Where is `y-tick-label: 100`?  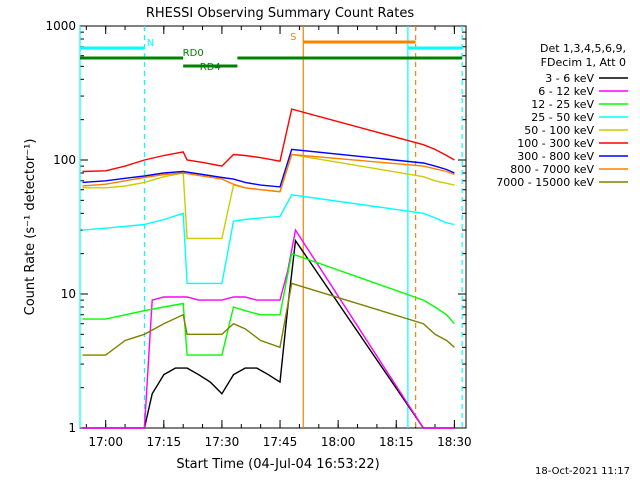 y-tick-label: 100 is located at coordinates (64, 160).